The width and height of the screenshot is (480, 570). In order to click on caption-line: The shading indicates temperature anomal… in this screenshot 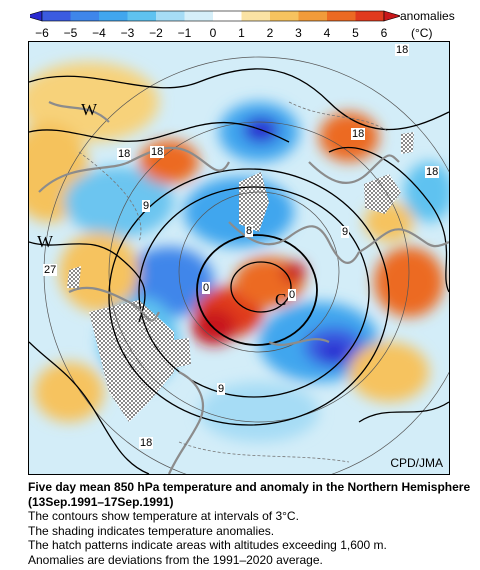, I will do `click(151, 530)`.